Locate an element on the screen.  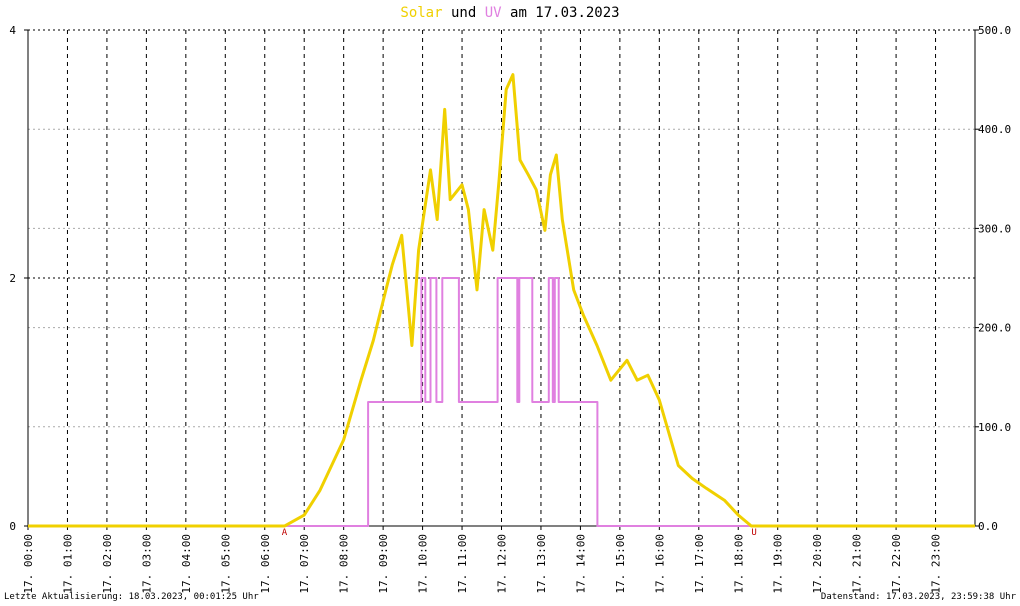
x-tick-label: 17. 15:00 is located at coordinates (620, 564).